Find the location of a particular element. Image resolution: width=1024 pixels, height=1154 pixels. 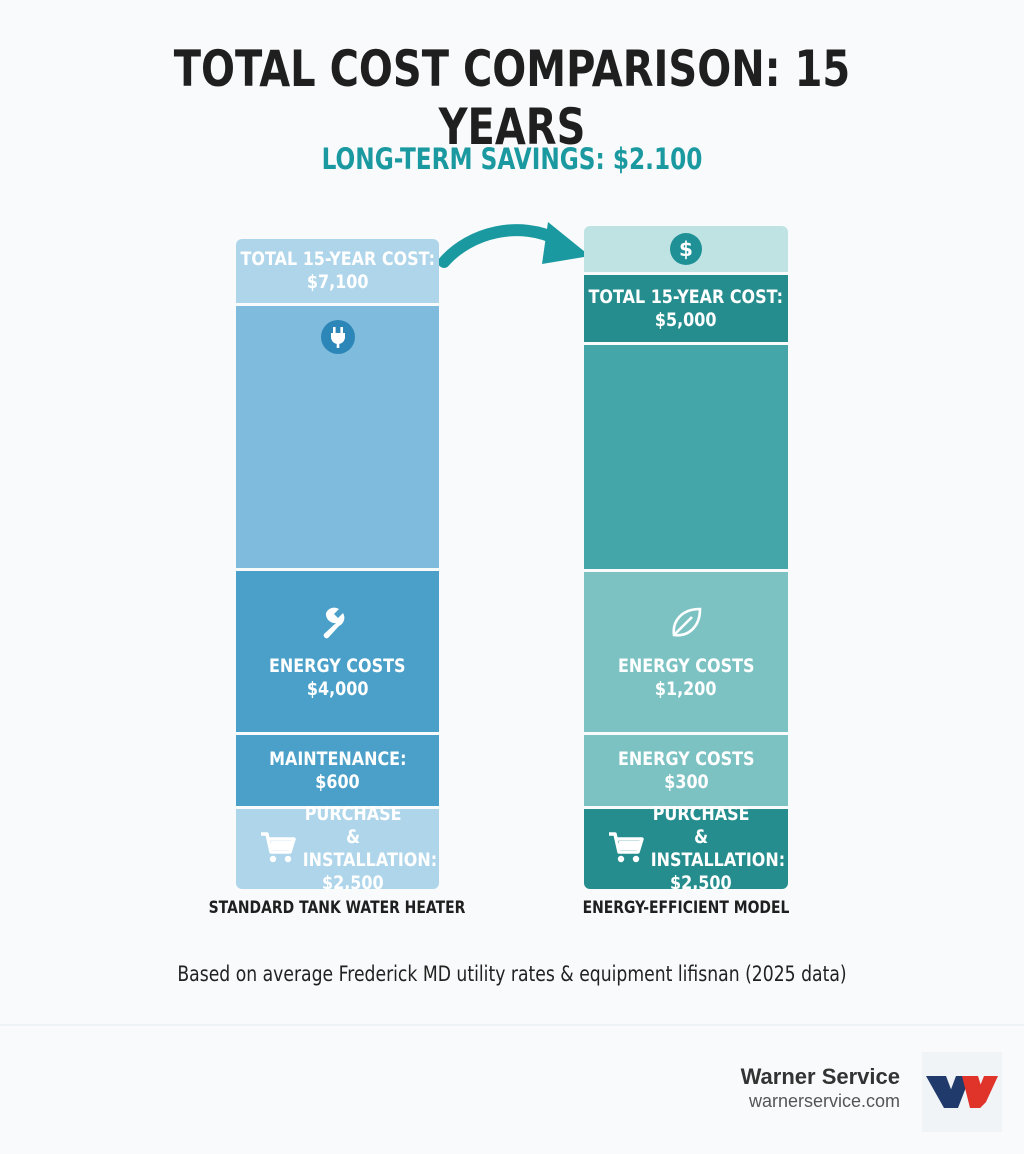

standard-total-segment: TOTAL 15-YEAR COST: $7,100 is located at coordinates (337, 271).